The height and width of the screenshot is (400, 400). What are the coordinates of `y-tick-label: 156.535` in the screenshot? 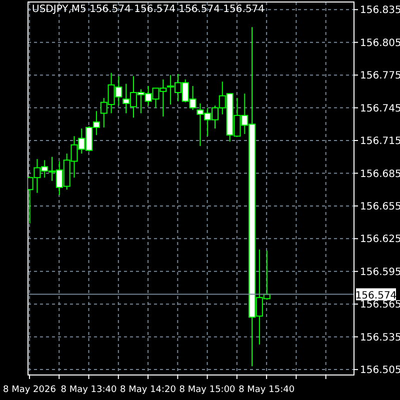 It's located at (380, 338).